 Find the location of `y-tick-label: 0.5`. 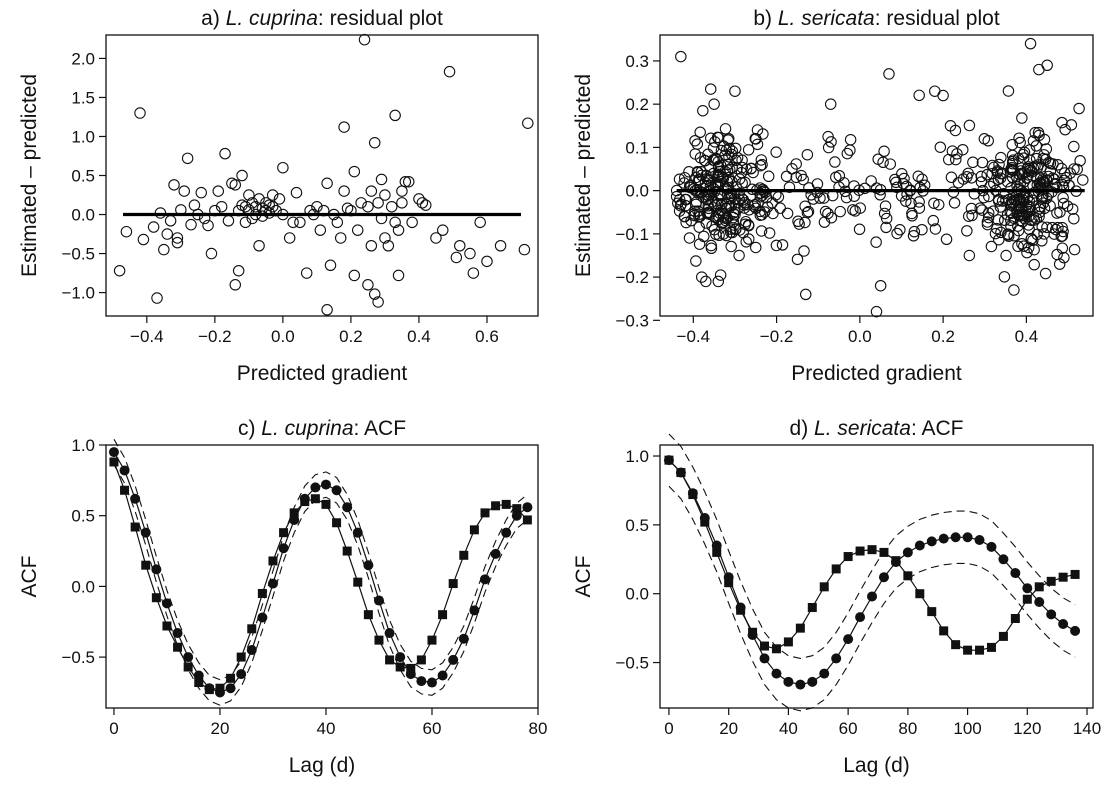

y-tick-label: 0.5 is located at coordinates (83, 176).